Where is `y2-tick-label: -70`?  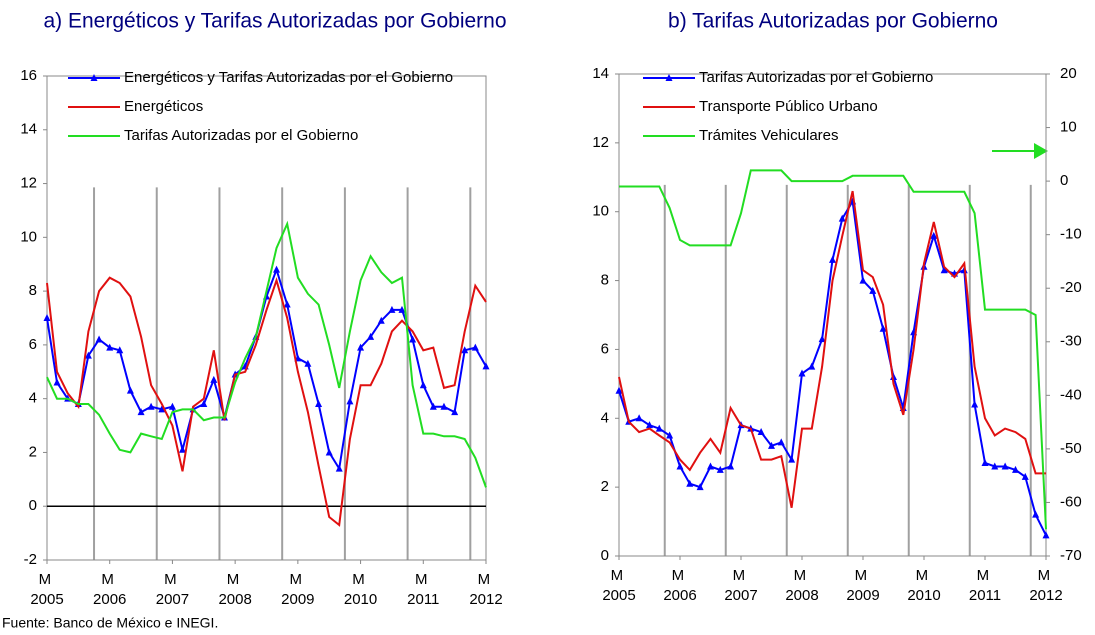 y2-tick-label: -70 is located at coordinates (1071, 555).